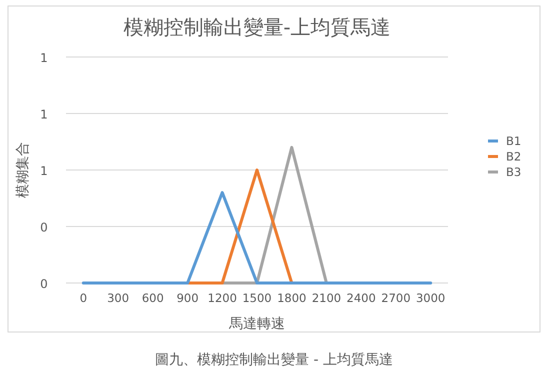 The image size is (548, 377). I want to click on legend-label: B1, so click(514, 141).